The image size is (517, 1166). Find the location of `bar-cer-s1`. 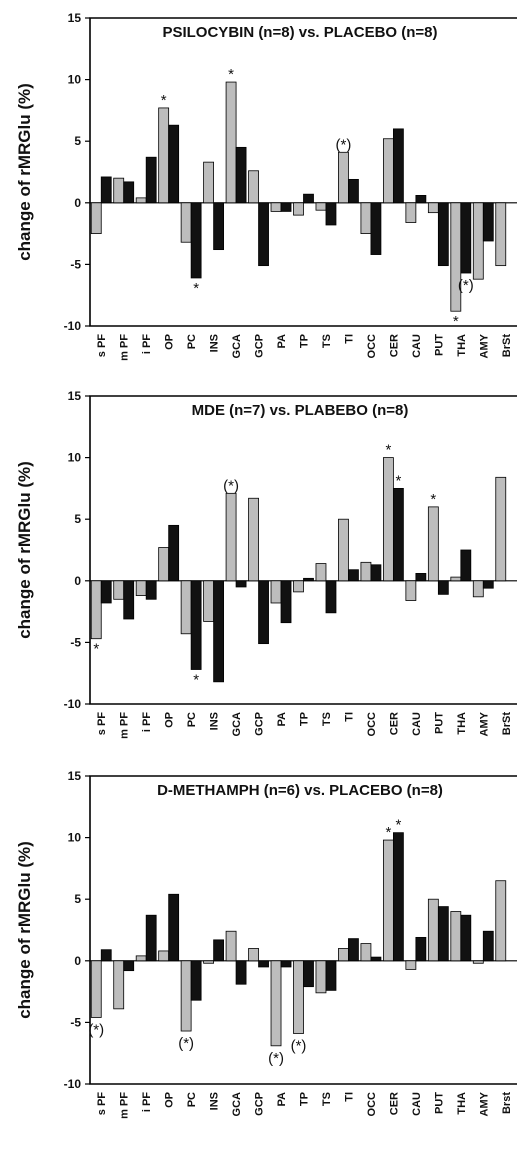

bar-cer-s1 is located at coordinates (388, 519).